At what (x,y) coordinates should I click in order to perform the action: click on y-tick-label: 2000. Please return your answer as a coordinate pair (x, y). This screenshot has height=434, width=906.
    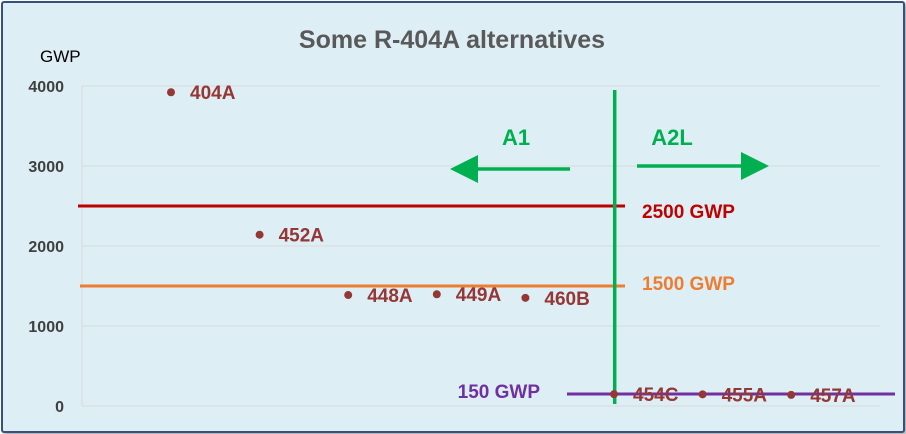
    Looking at the image, I should click on (46, 247).